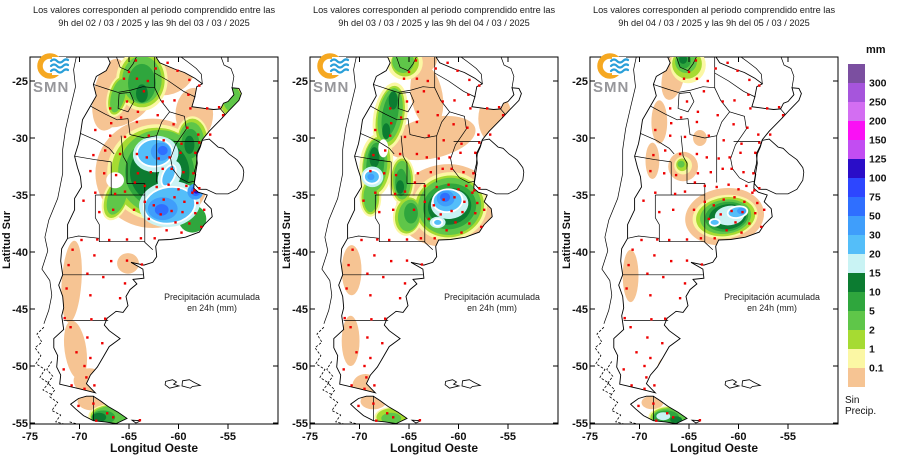 The height and width of the screenshot is (455, 897). Describe the element at coordinates (856, 187) in the screenshot. I see `legend-swatch-v75` at that location.